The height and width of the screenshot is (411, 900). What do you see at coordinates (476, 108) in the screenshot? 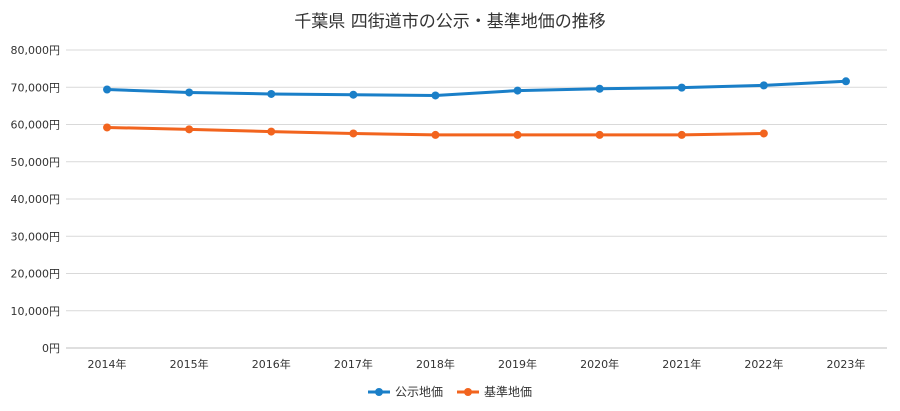
I see `series-group` at bounding box center [476, 108].